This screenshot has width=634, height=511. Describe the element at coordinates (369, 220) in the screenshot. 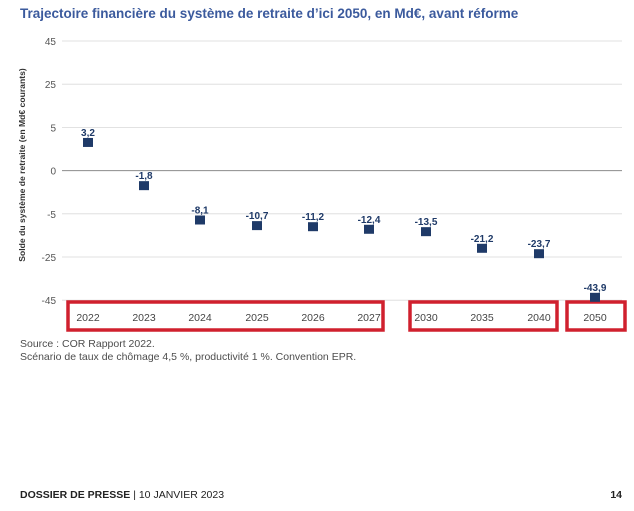

I see `data-label: -12,4` at that location.